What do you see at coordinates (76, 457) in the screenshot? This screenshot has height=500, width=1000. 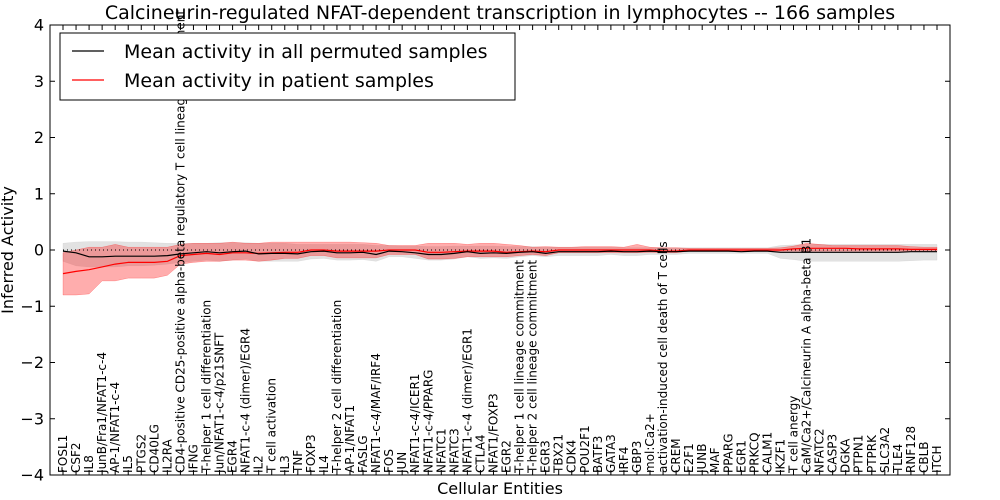 I see `category-label: CSF2` at bounding box center [76, 457].